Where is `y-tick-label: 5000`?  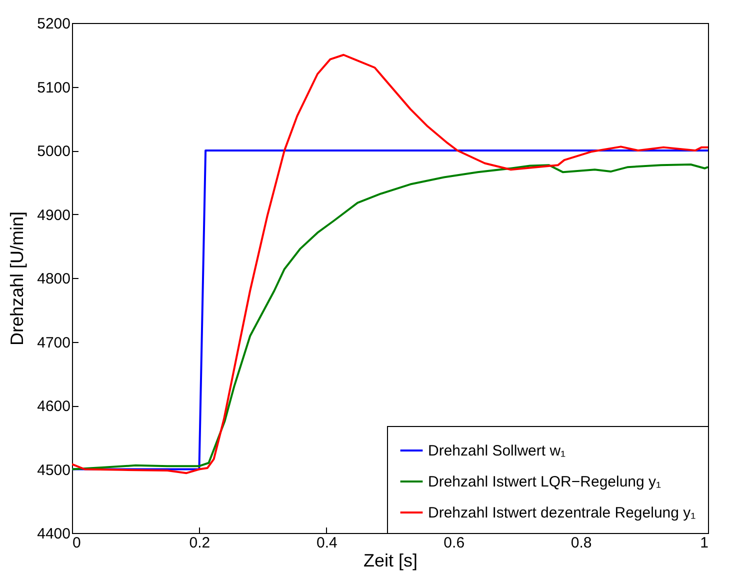
y-tick-label: 5000 is located at coordinates (53, 151).